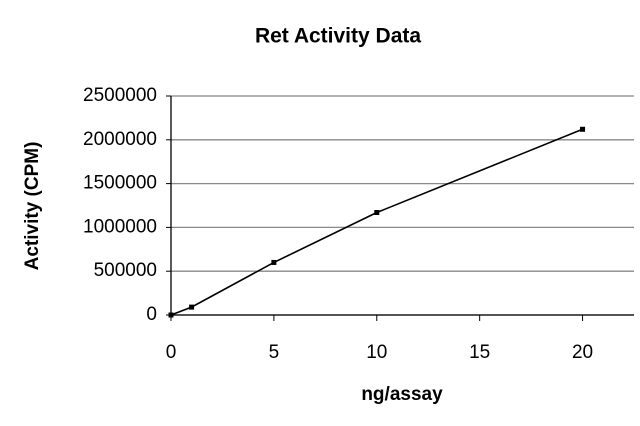 The height and width of the screenshot is (426, 640). What do you see at coordinates (120, 226) in the screenshot?
I see `y-tick-label: 1000000` at bounding box center [120, 226].